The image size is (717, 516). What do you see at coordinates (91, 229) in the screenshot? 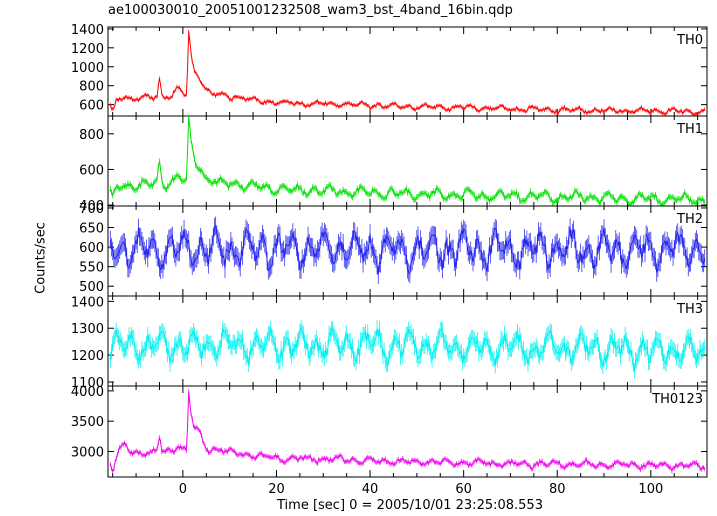
I see `y-tick-label: 650` at bounding box center [91, 229].